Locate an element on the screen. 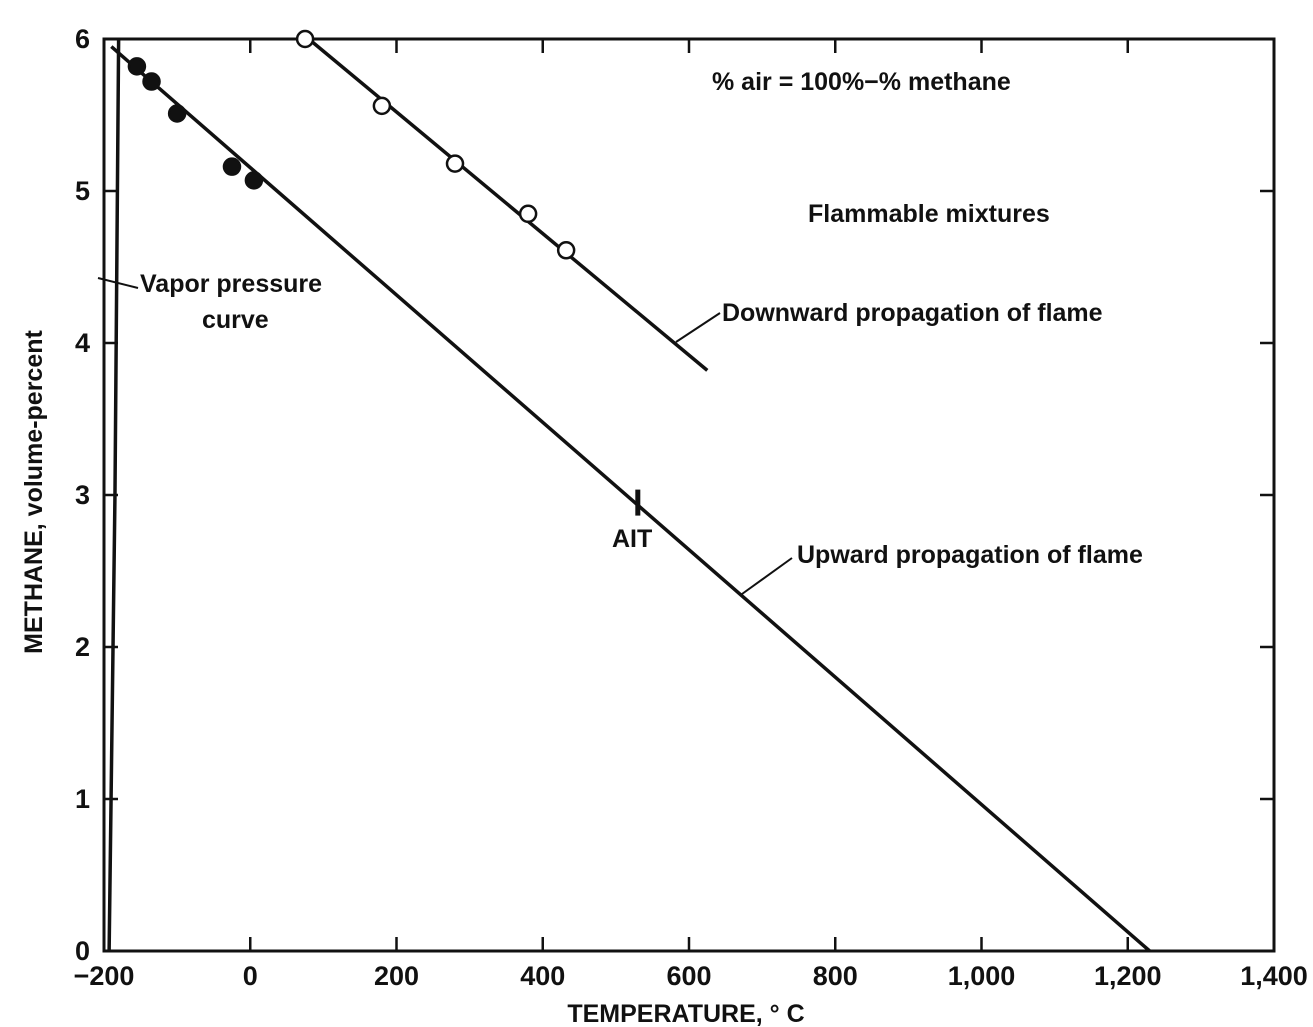  ait-label: AIT is located at coordinates (632, 539).